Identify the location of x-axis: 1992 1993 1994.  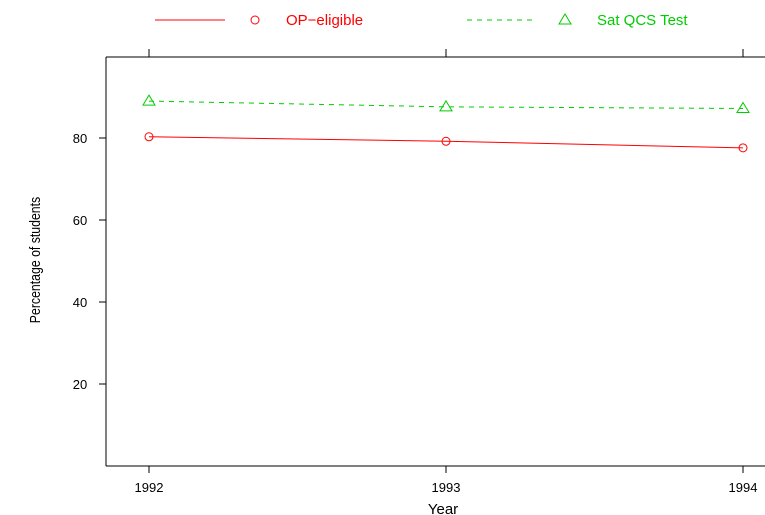
(446, 480).